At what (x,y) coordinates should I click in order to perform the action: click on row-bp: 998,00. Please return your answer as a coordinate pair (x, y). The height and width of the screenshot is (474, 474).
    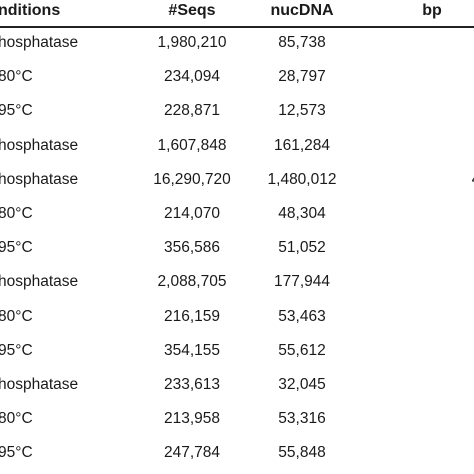
    Looking at the image, I should click on (433, 77).